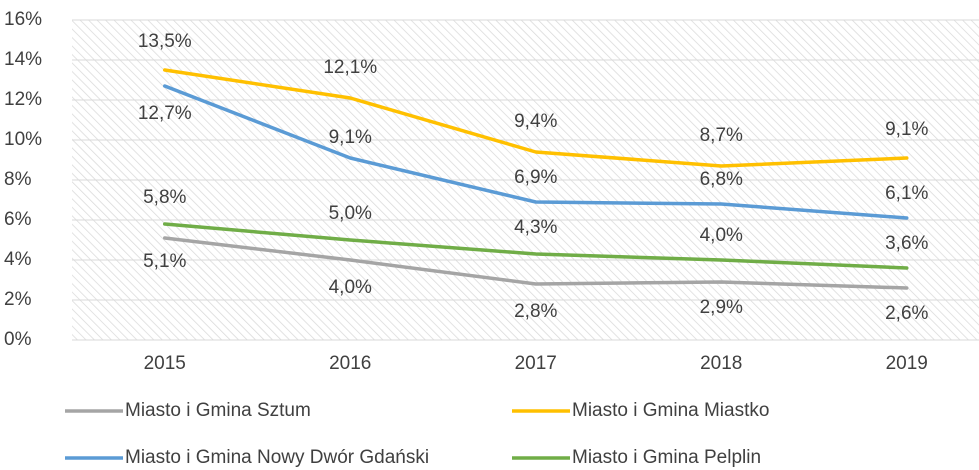 Image resolution: width=979 pixels, height=470 pixels. I want to click on legend-label: Miasto i Gmina Nowy Dwór Gdański, so click(277, 457).